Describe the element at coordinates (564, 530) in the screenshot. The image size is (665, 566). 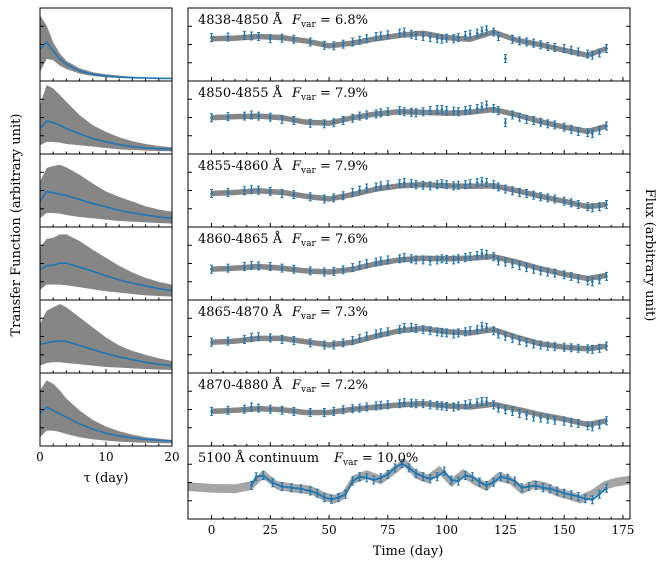
I see `x-tick-label: 150` at that location.